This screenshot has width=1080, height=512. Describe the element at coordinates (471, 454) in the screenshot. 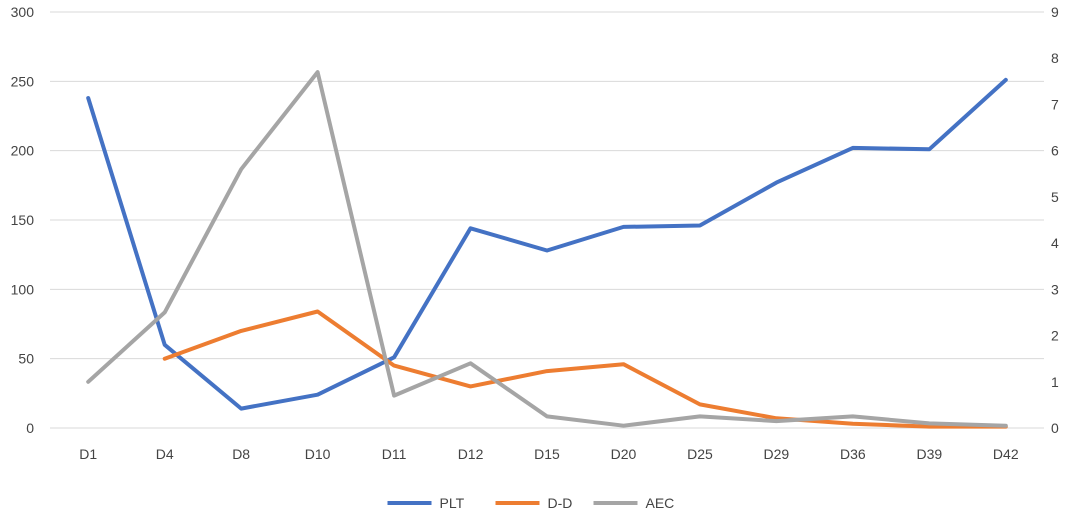

I see `x-tick-label: D12` at that location.